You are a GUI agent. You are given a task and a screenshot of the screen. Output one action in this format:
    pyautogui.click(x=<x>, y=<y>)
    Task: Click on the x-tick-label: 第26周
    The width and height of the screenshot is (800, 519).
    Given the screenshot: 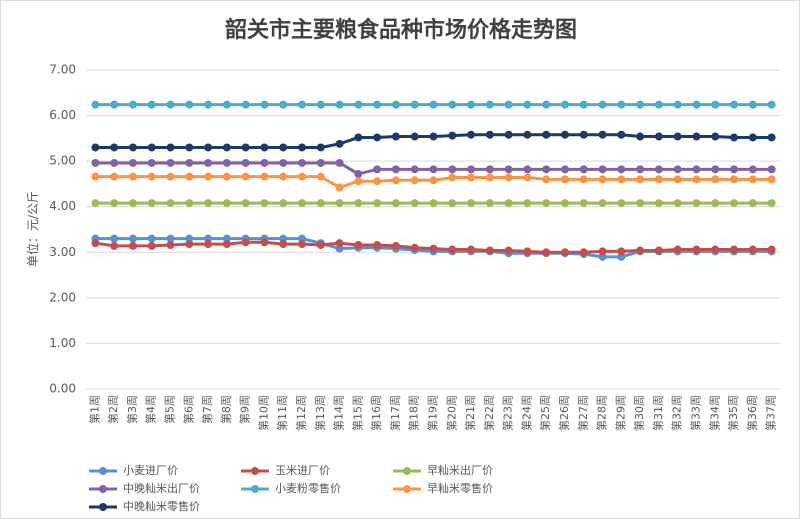 What is the action you would take?
    pyautogui.click(x=564, y=413)
    